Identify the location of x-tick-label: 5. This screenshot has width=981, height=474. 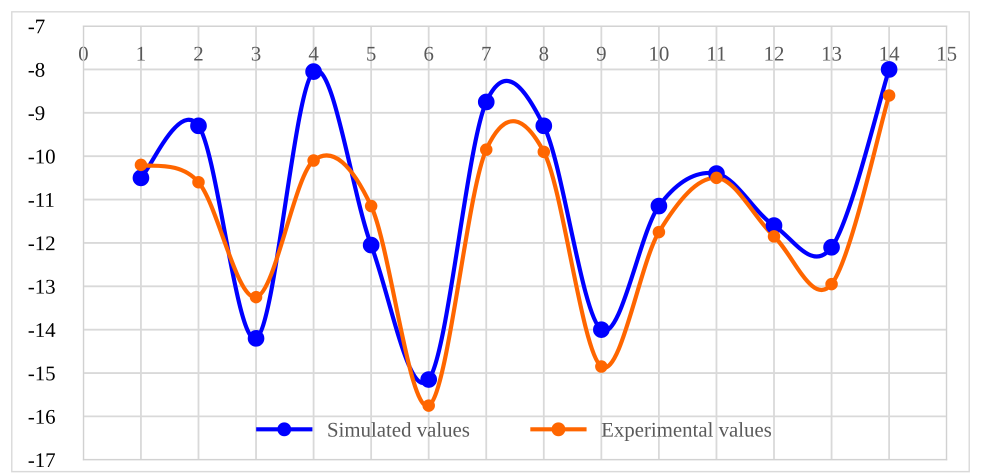
(371, 53).